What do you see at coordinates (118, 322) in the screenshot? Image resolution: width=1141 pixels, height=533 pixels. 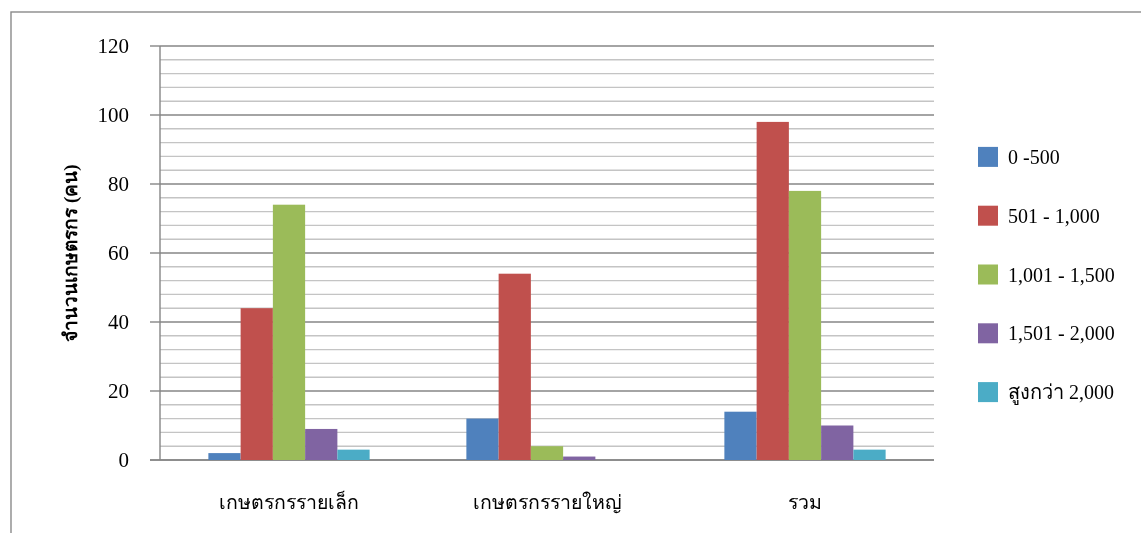 I see `y-tick-label: 40` at bounding box center [118, 322].